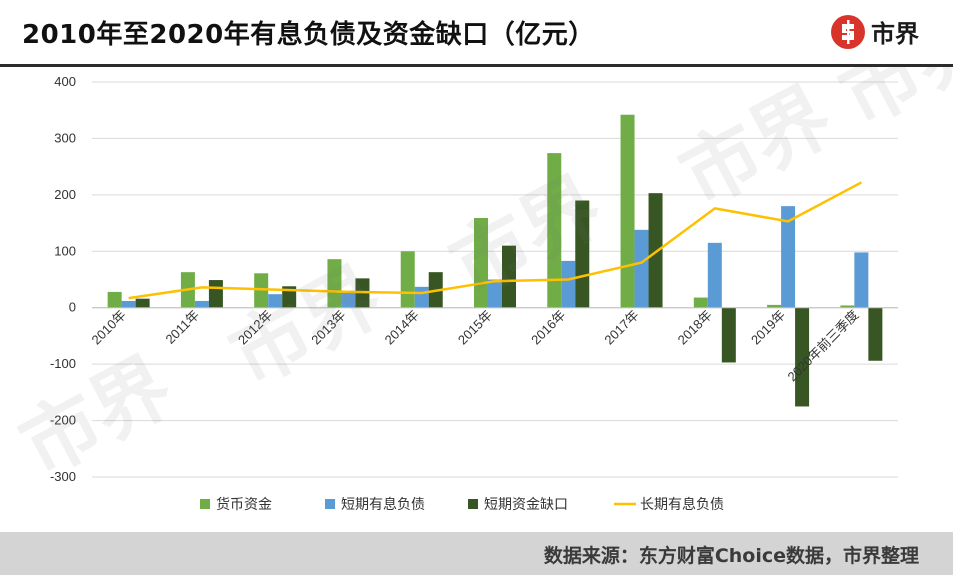 This screenshot has height=575, width=953. I want to click on legend-label: 货币资金, so click(244, 504).